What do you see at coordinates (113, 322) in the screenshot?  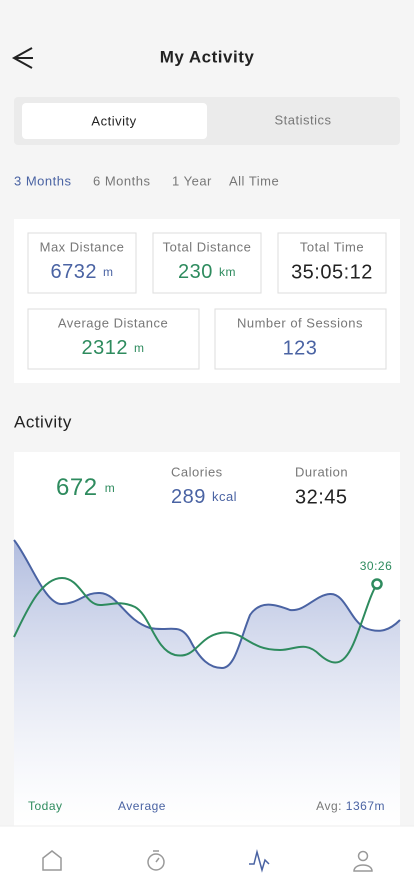 I see `stat-label: Average Distance` at bounding box center [113, 322].